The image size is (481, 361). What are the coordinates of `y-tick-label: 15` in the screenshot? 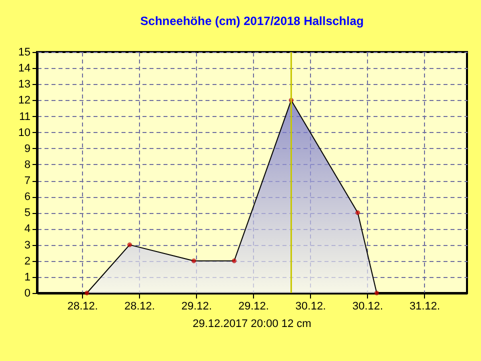 It's located at (24, 52).